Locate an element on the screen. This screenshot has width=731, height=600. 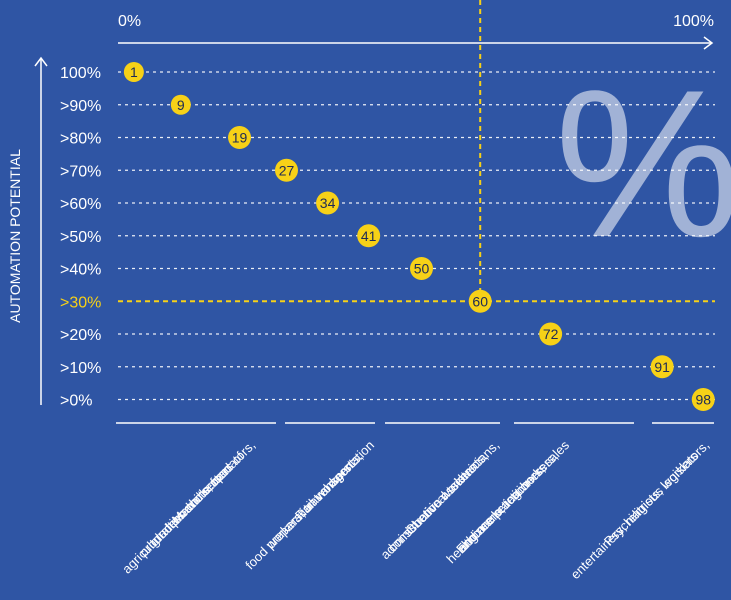
data-point-label: 50 is located at coordinates (422, 269).